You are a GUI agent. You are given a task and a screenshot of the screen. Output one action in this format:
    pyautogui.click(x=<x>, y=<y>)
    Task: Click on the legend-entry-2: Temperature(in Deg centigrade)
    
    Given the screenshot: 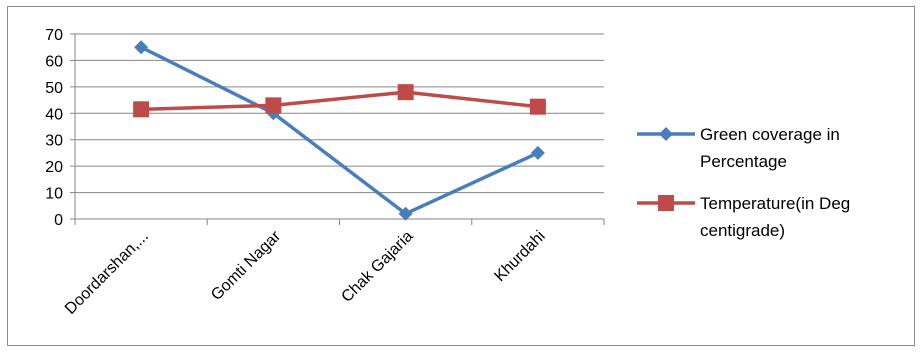 What is the action you would take?
    pyautogui.click(x=743, y=217)
    